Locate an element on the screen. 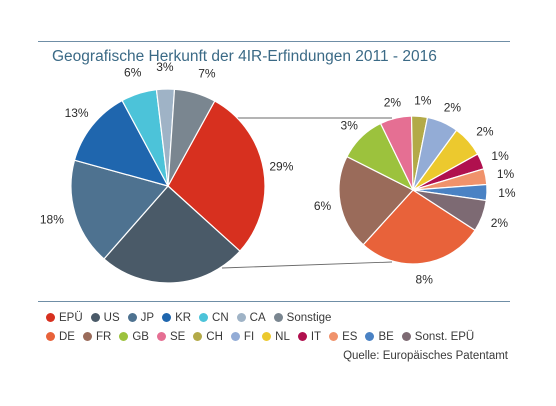  legend-item-ch: CH is located at coordinates (208, 337).